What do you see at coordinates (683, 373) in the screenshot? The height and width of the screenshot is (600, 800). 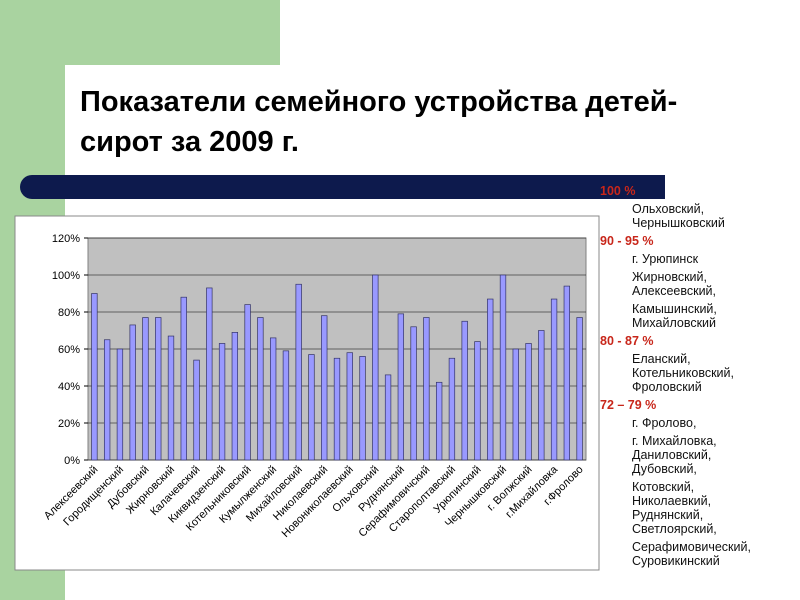 I see `note-entry: Еланский, Котельниковский, Фроловский` at bounding box center [683, 373].